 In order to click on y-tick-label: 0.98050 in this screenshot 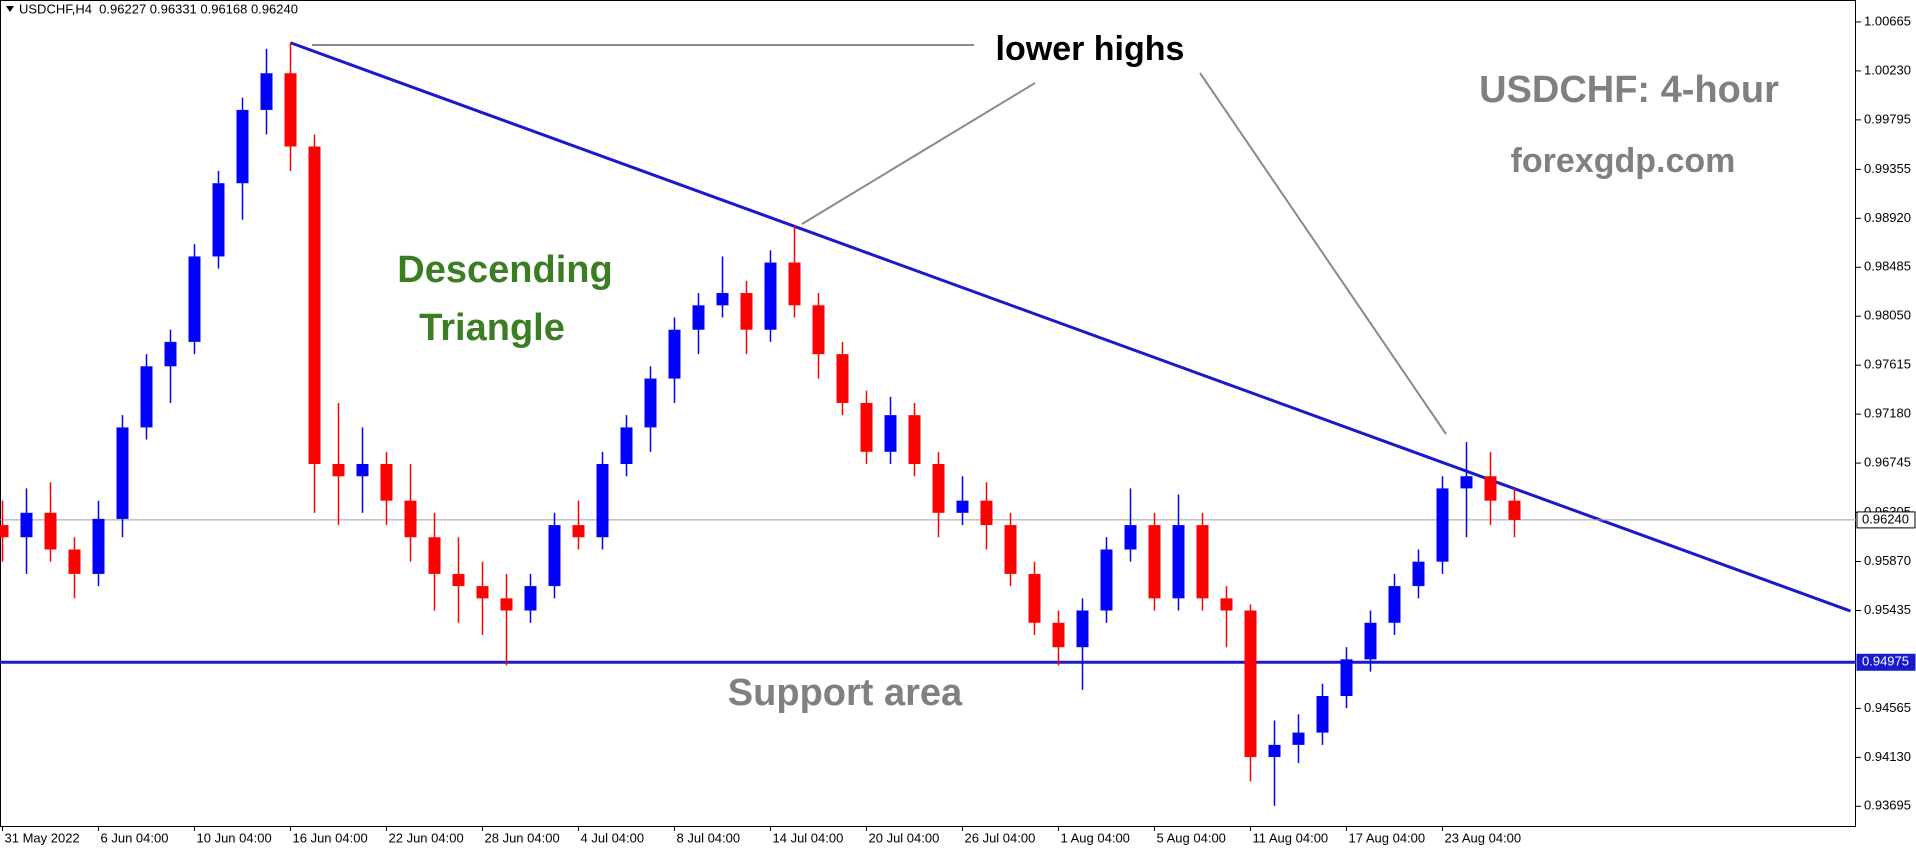, I will do `click(1887, 315)`.